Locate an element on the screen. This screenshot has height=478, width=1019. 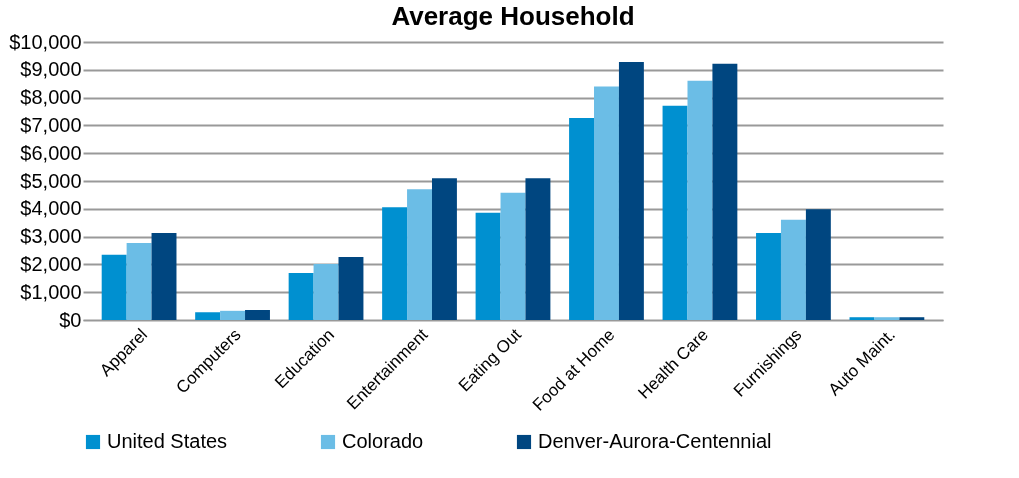
y-tick-label: $7,000 is located at coordinates (51, 124).